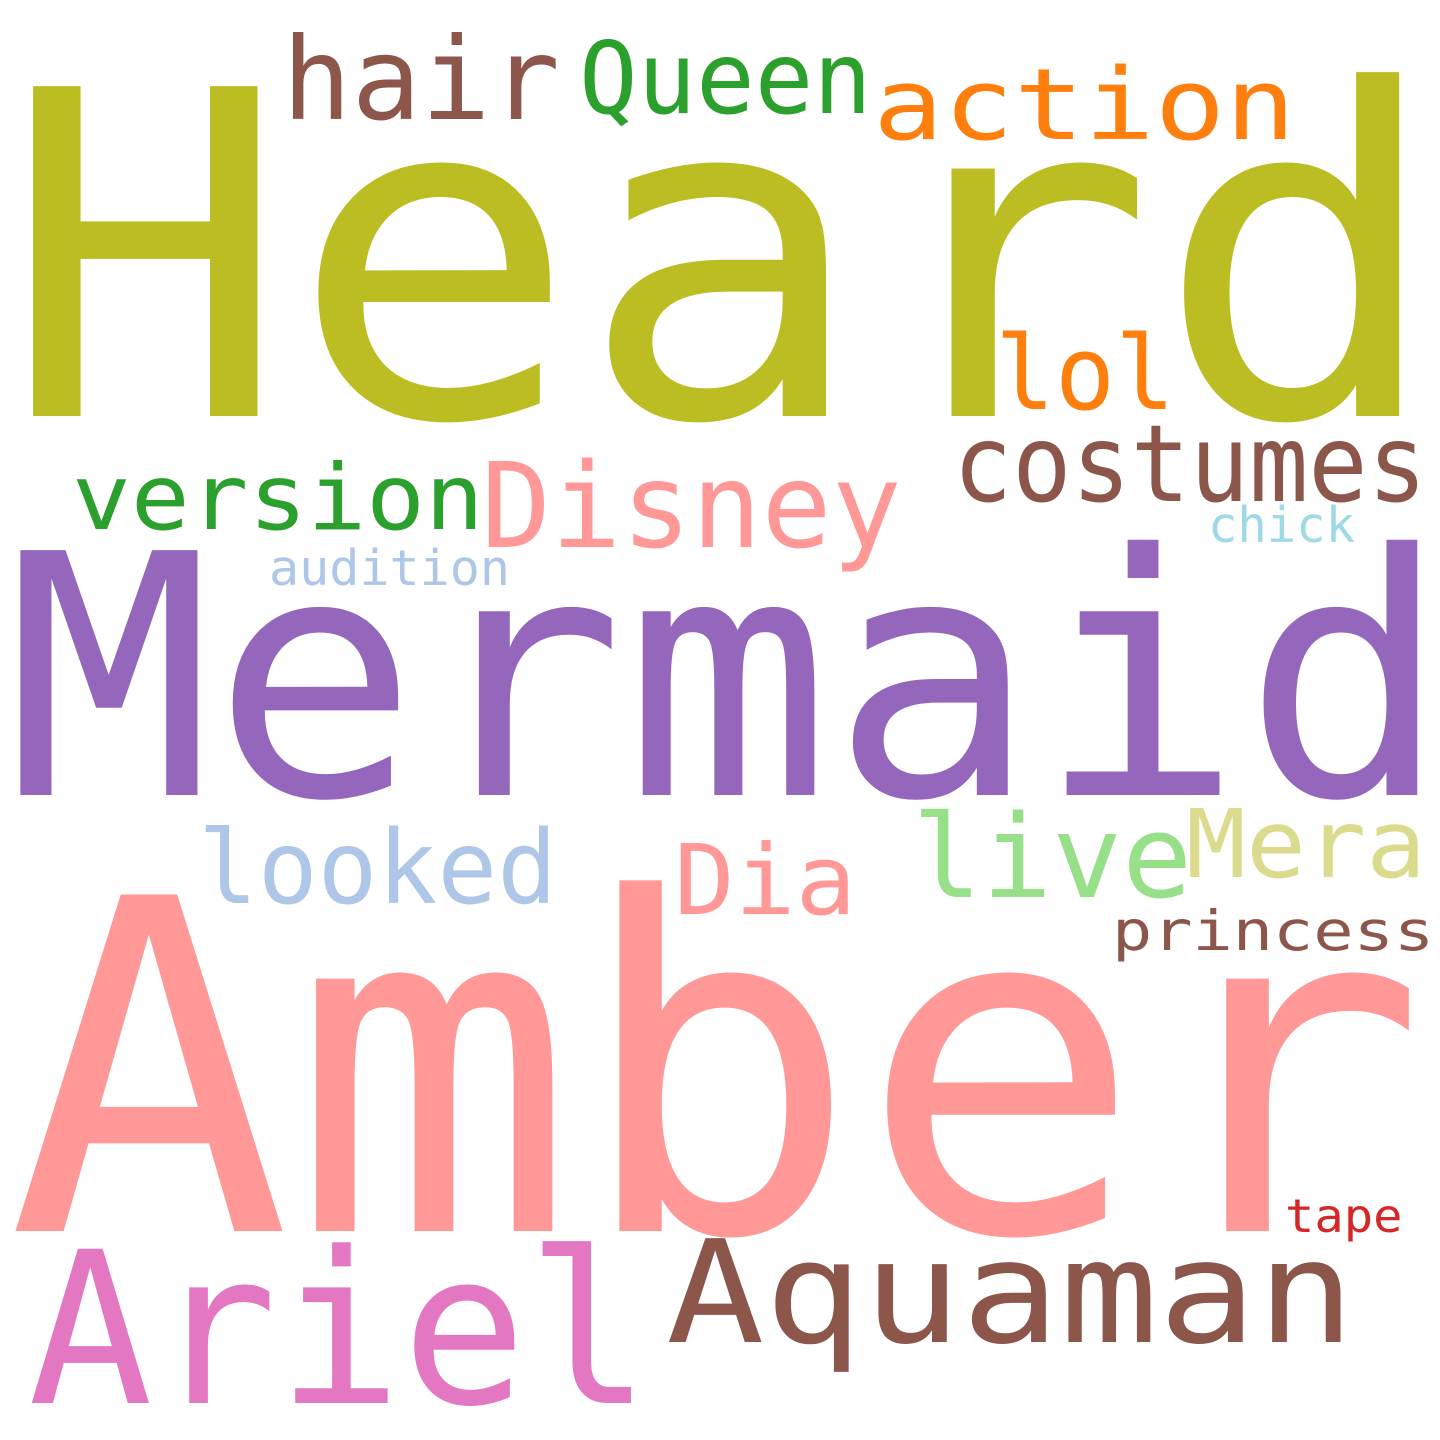  What do you see at coordinates (1306, 845) in the screenshot?
I see `word-mera: Mera` at bounding box center [1306, 845].